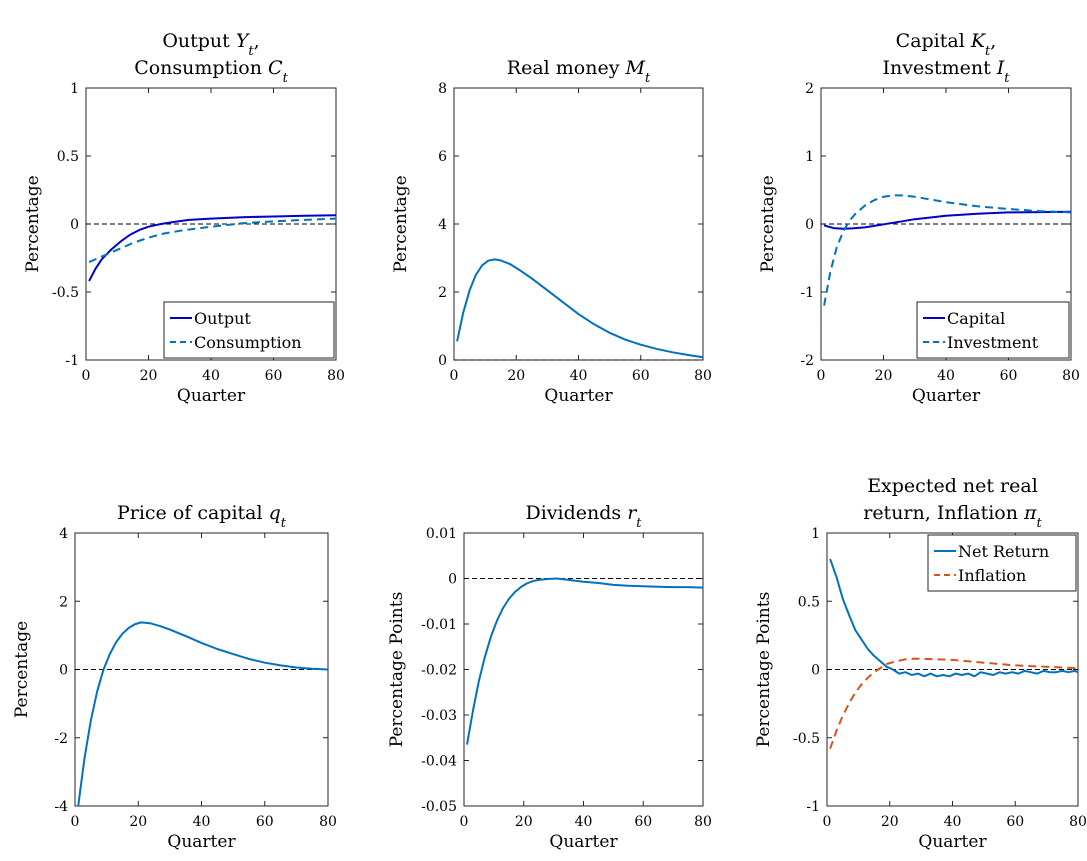 Image resolution: width=1087 pixels, height=861 pixels. I want to click on y-tick-label: -0.05, so click(439, 807).